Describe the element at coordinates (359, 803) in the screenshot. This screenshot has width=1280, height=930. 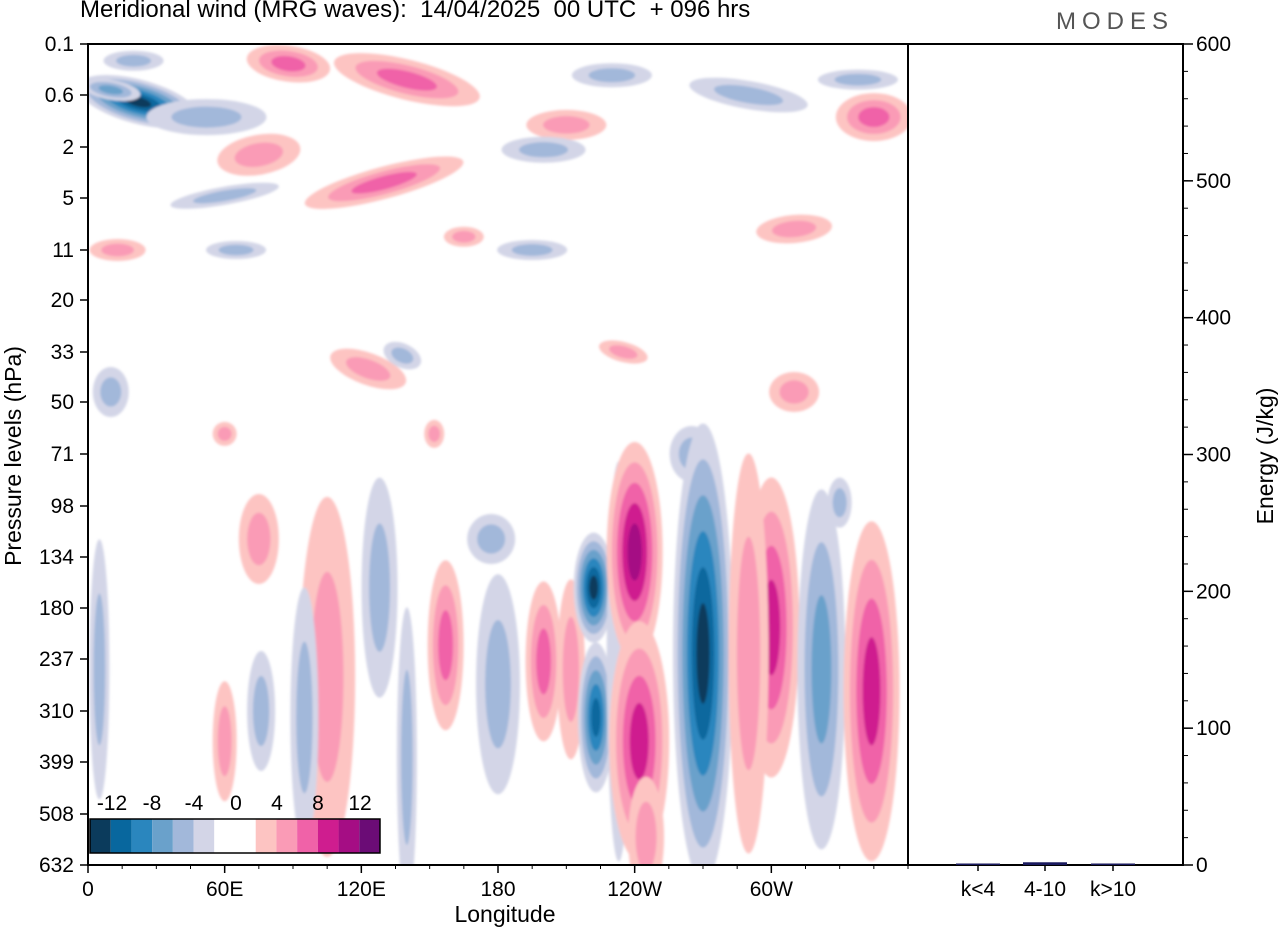
I see `colorbar-label: 12` at that location.